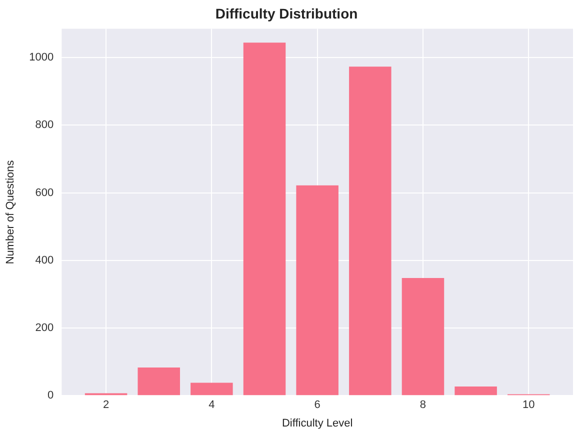 Image resolution: width=575 pixels, height=432 pixels. I want to click on x-tick-label: 2, so click(106, 405).